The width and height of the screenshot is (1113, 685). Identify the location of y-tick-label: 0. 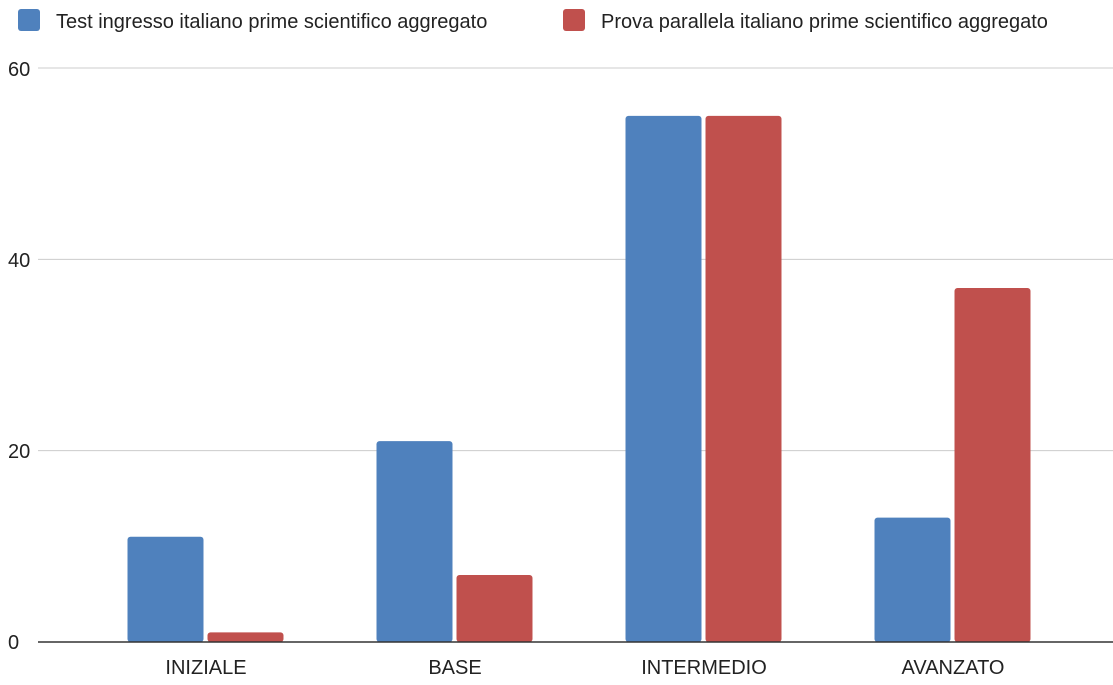
(13, 643).